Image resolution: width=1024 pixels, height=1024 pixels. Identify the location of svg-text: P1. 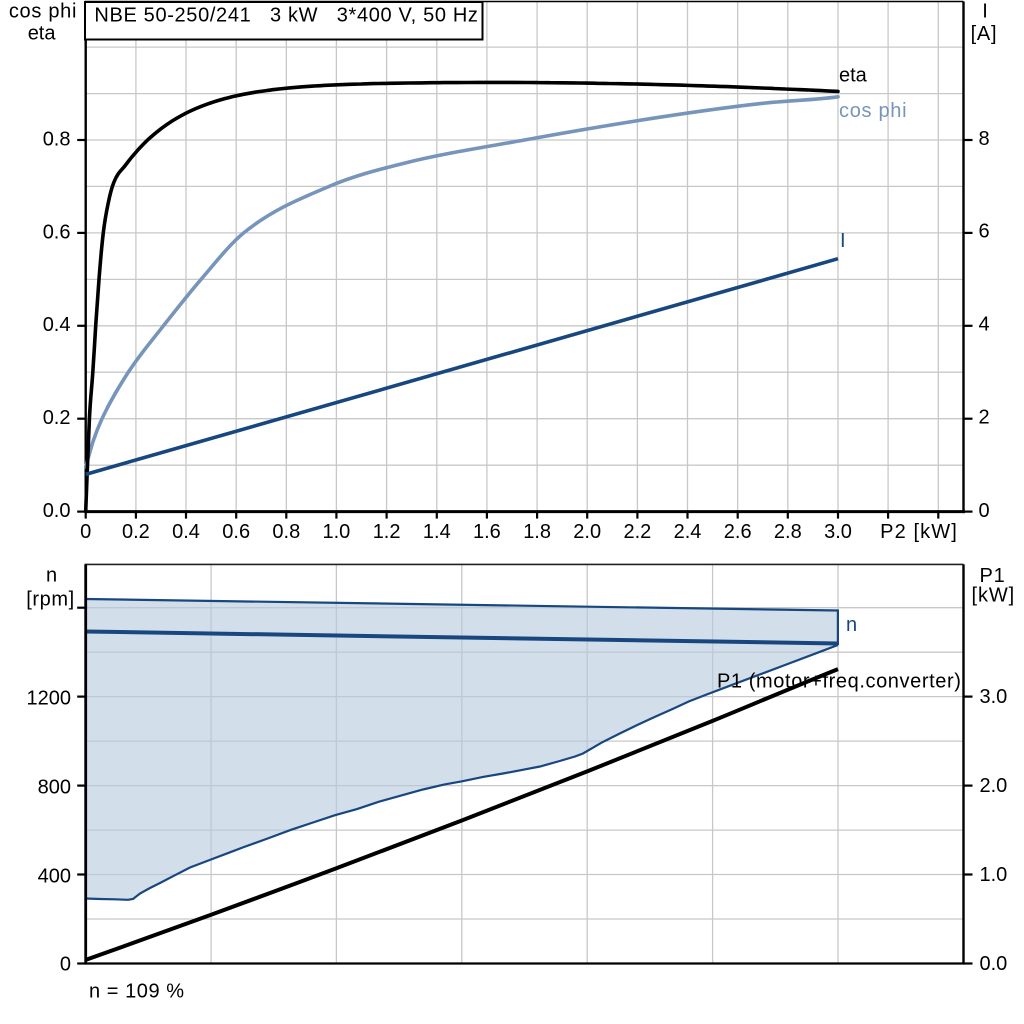
(993, 576).